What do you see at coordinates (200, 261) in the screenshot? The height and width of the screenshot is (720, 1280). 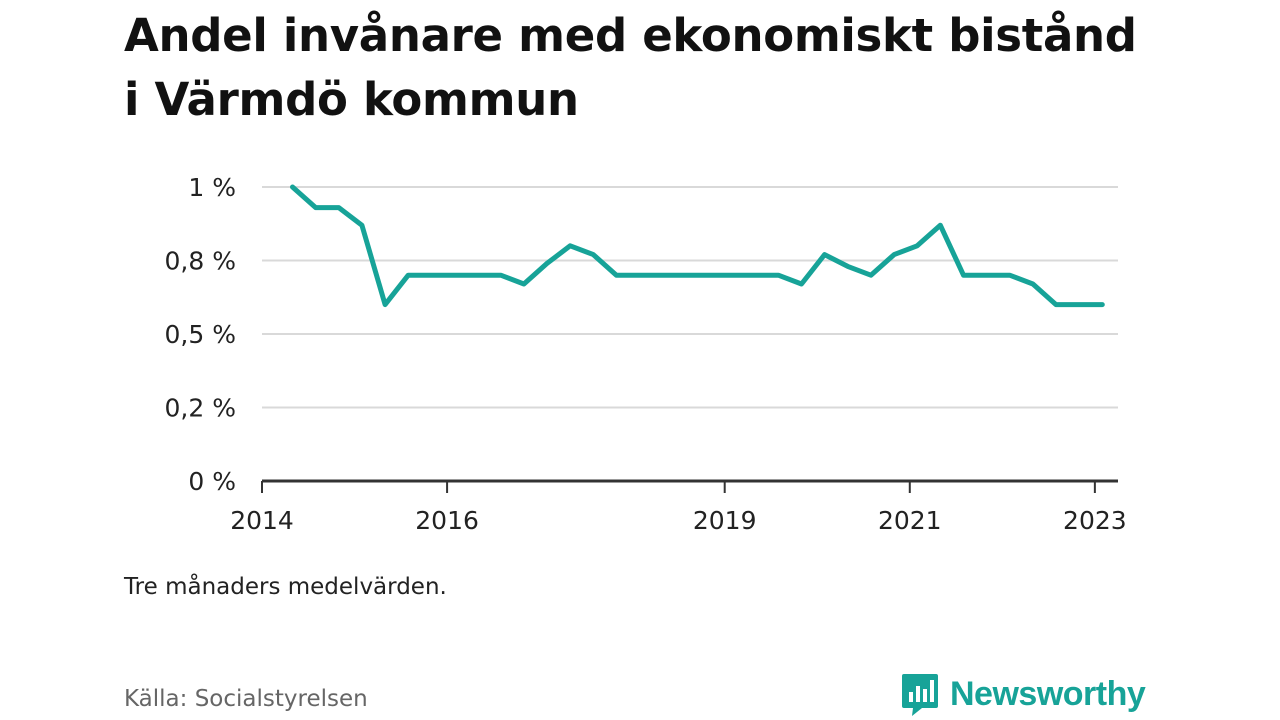 I see `y-tick-label: 0,8 %` at bounding box center [200, 261].